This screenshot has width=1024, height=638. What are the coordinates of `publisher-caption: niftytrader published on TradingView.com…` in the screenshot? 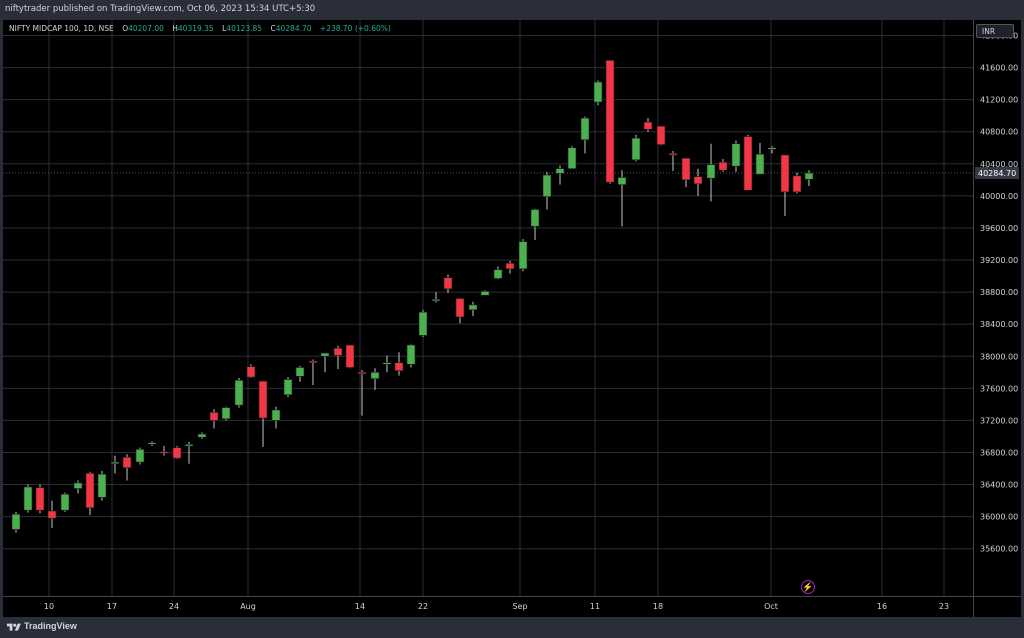 It's located at (160, 9).